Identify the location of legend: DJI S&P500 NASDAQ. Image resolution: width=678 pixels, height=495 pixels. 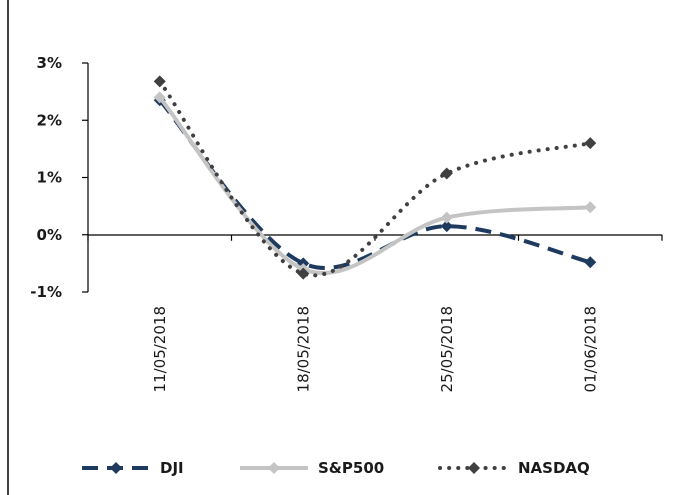
(336, 468).